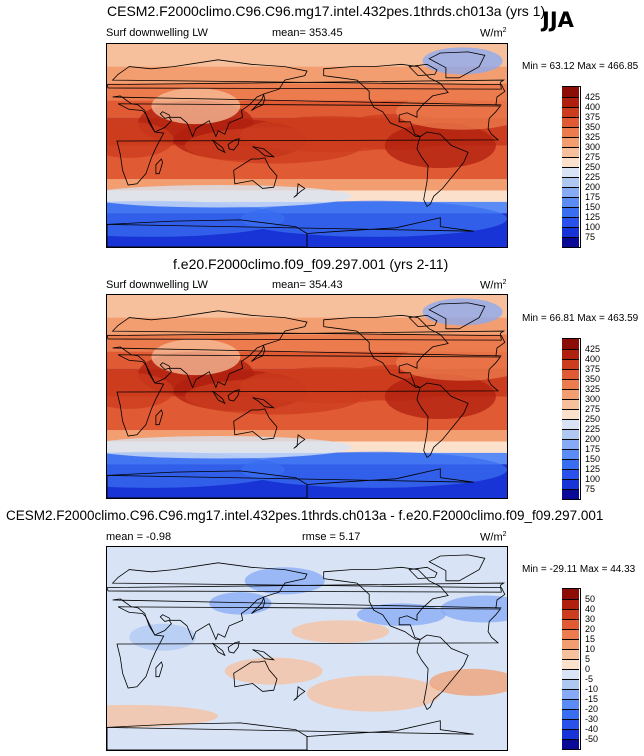  What do you see at coordinates (233, 647) in the screenshot?
I see `coastline-borneo` at bounding box center [233, 647].